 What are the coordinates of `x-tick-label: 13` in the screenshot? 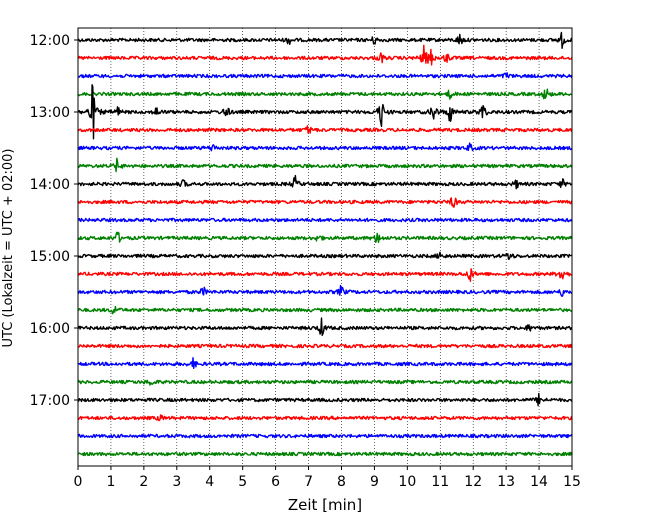 It's located at (506, 482).